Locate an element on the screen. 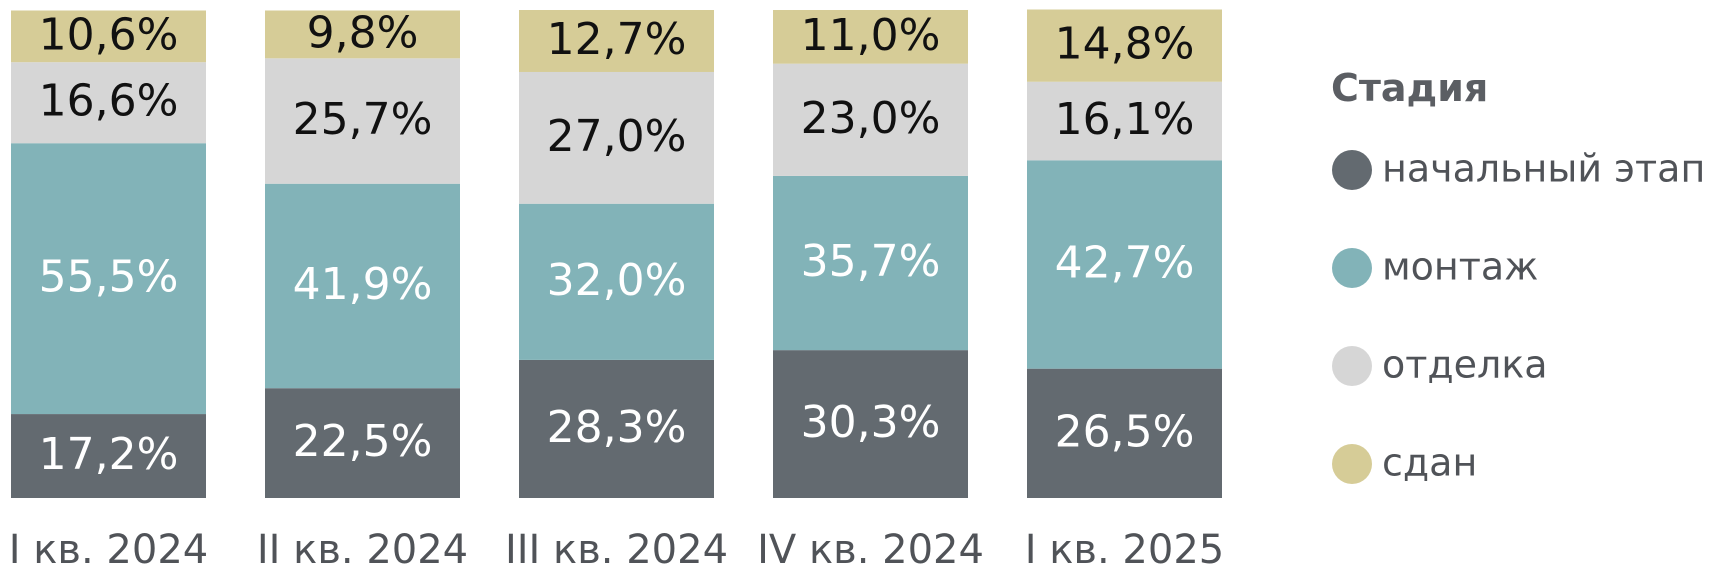 The width and height of the screenshot is (1716, 573). bar-column: 30,3% 35,7% 23,0% 11,0% is located at coordinates (870, 254).